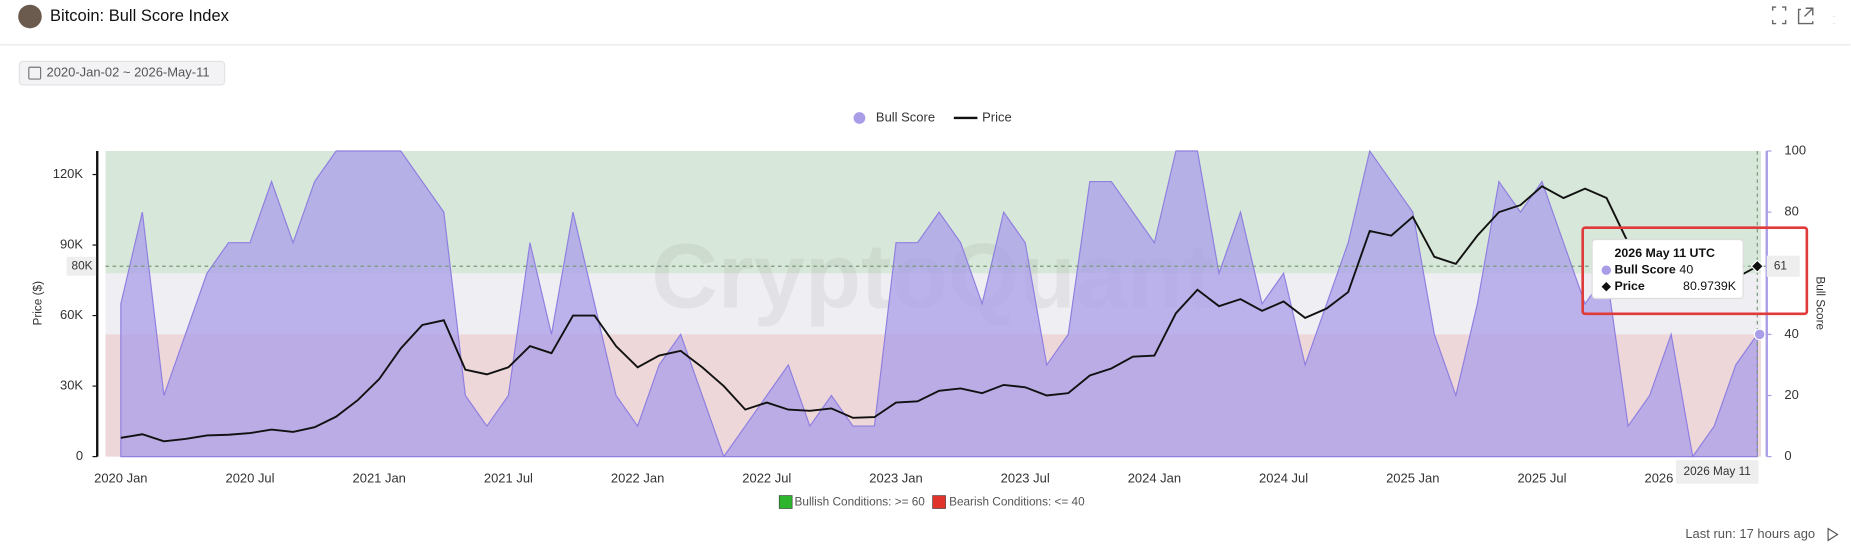 This screenshot has height=551, width=1851. Describe the element at coordinates (250, 477) in the screenshot. I see `x-tick-label: 2020 Jul` at that location.